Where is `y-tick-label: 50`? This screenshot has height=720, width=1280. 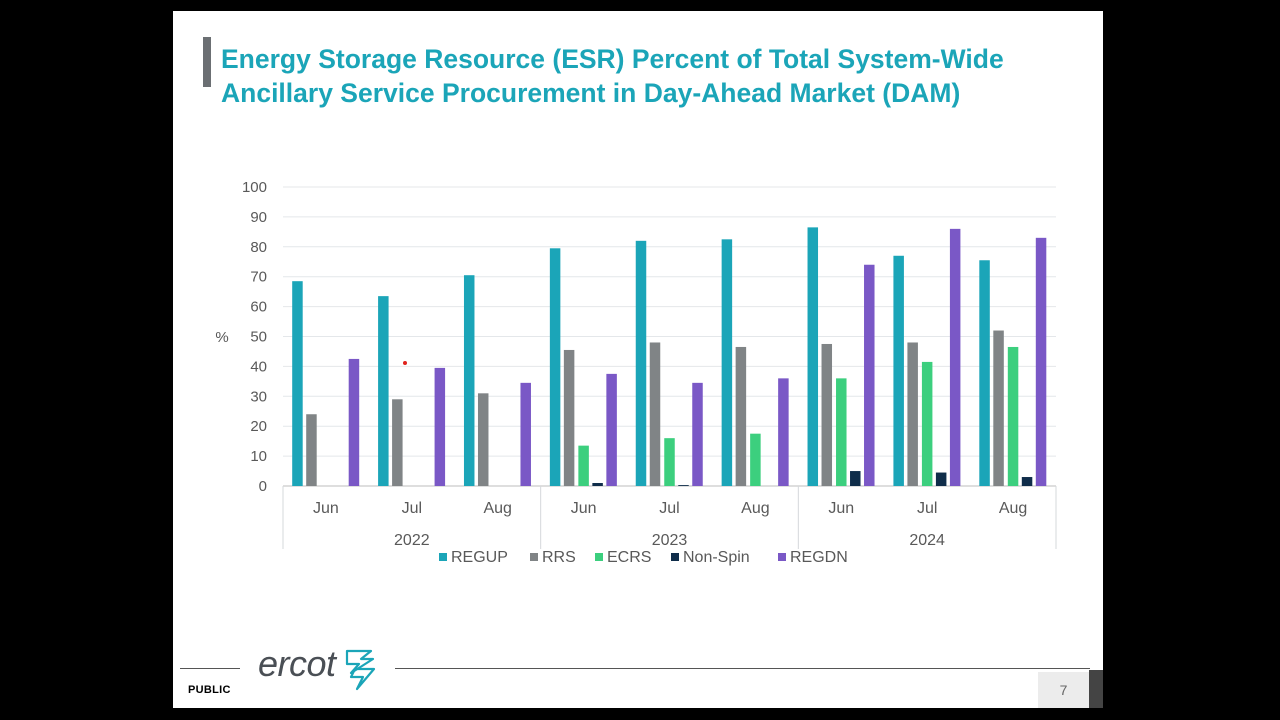
y-tick-label: 50 is located at coordinates (258, 337).